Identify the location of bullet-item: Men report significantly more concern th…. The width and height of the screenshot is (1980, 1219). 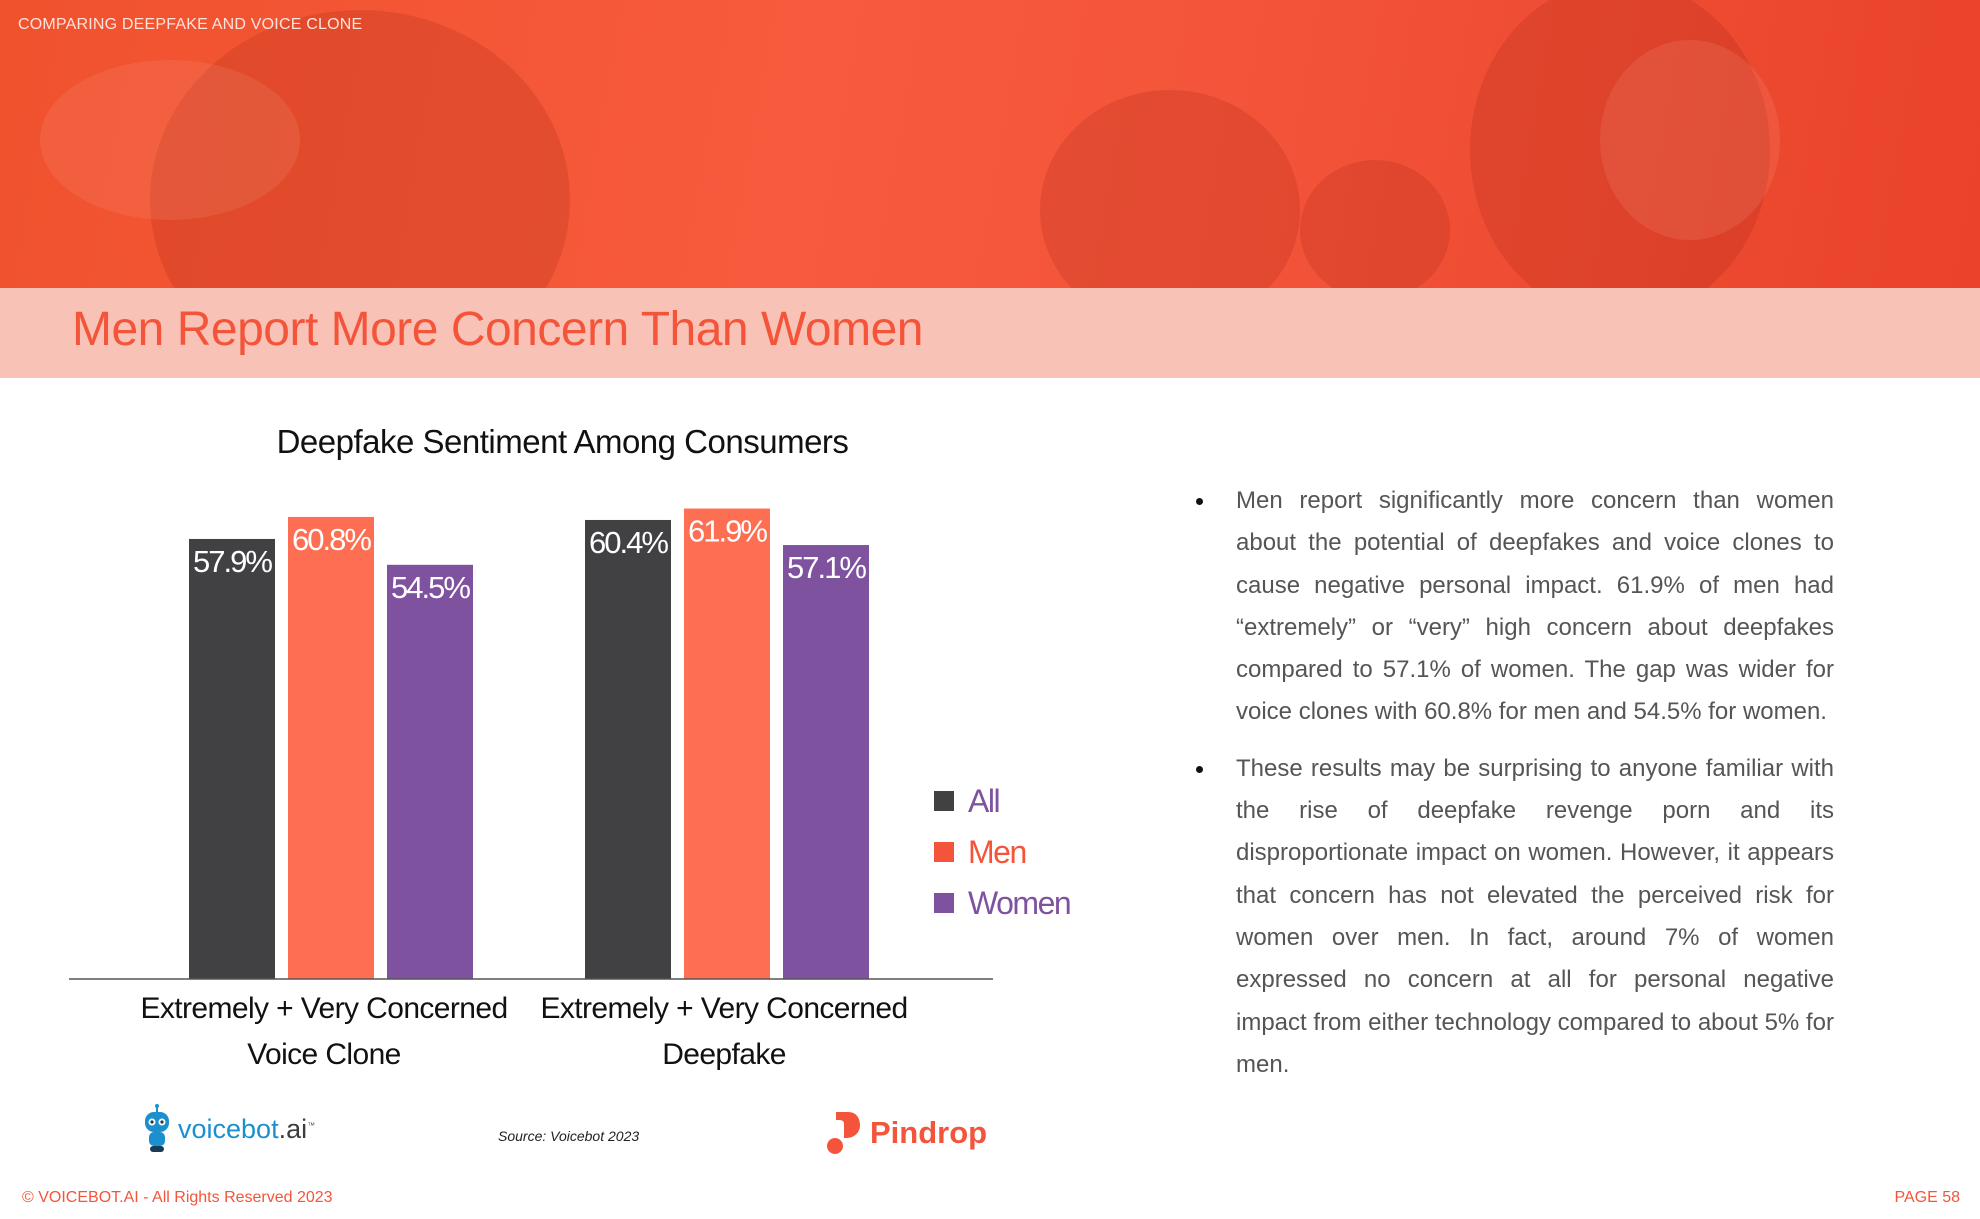
(1511, 607).